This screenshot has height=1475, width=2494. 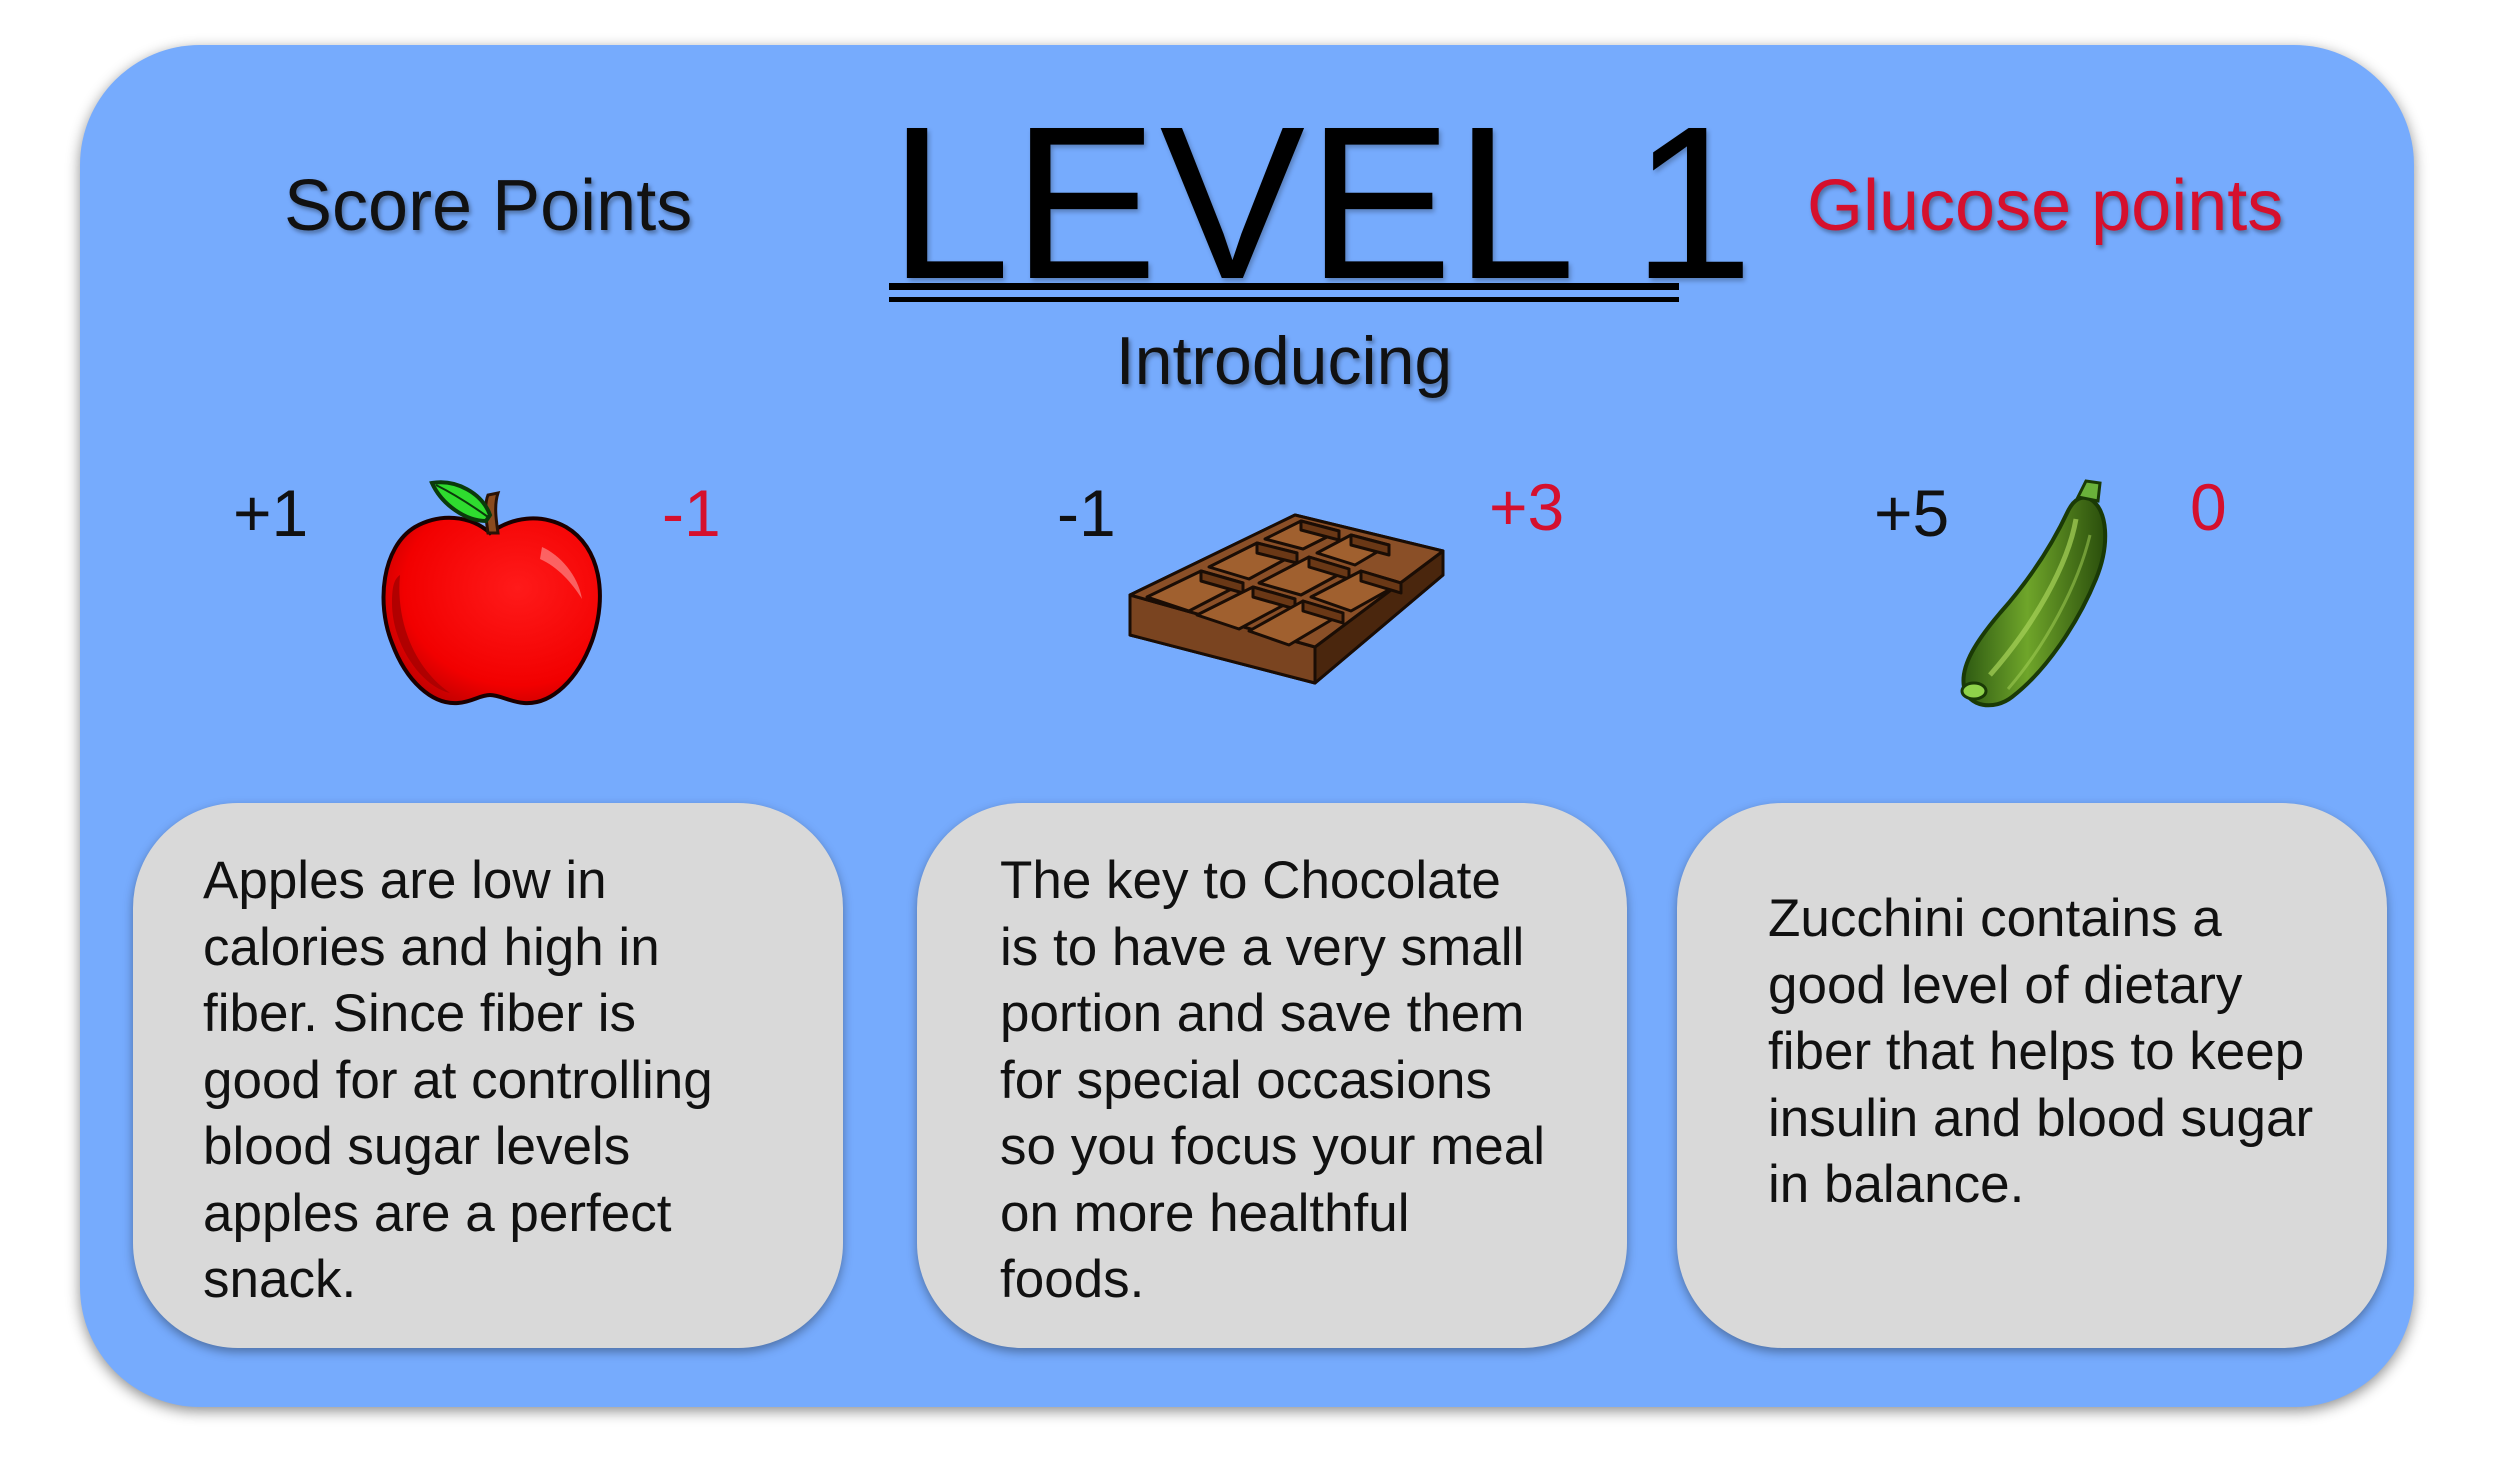 I want to click on zucchini-info-card, so click(x=2032, y=1075).